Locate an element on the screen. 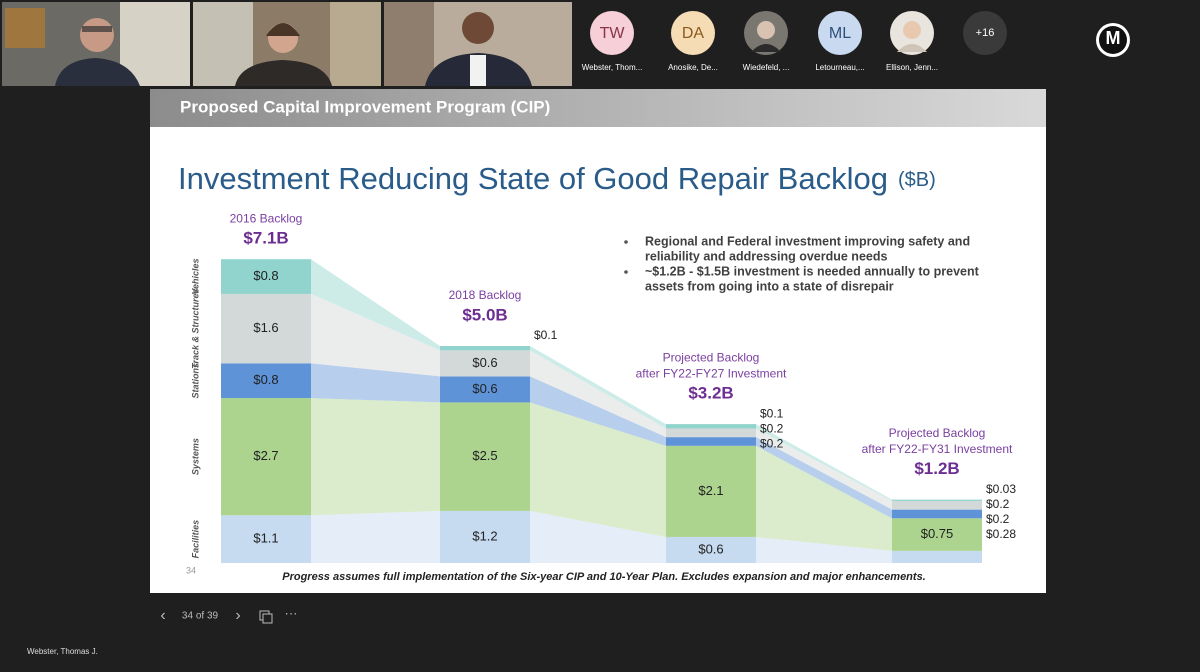  series-label: Vehicles is located at coordinates (195, 276).